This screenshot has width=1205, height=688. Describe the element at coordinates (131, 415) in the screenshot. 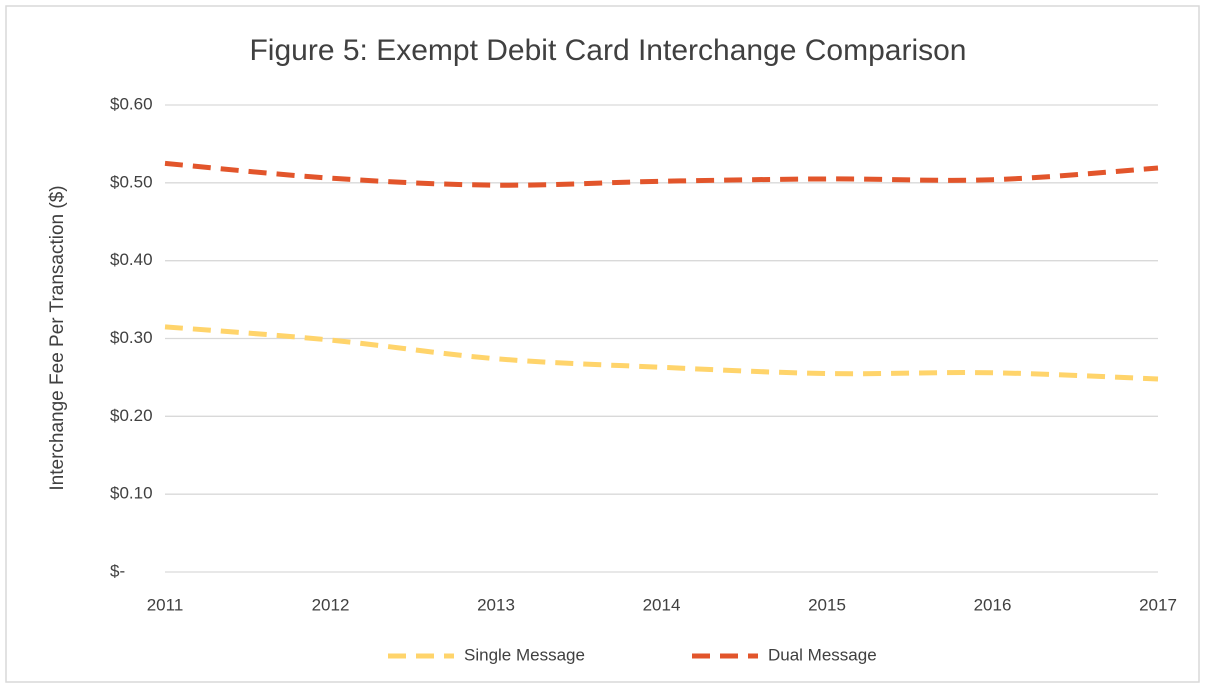

I see `y-tick-label: $0.20` at that location.